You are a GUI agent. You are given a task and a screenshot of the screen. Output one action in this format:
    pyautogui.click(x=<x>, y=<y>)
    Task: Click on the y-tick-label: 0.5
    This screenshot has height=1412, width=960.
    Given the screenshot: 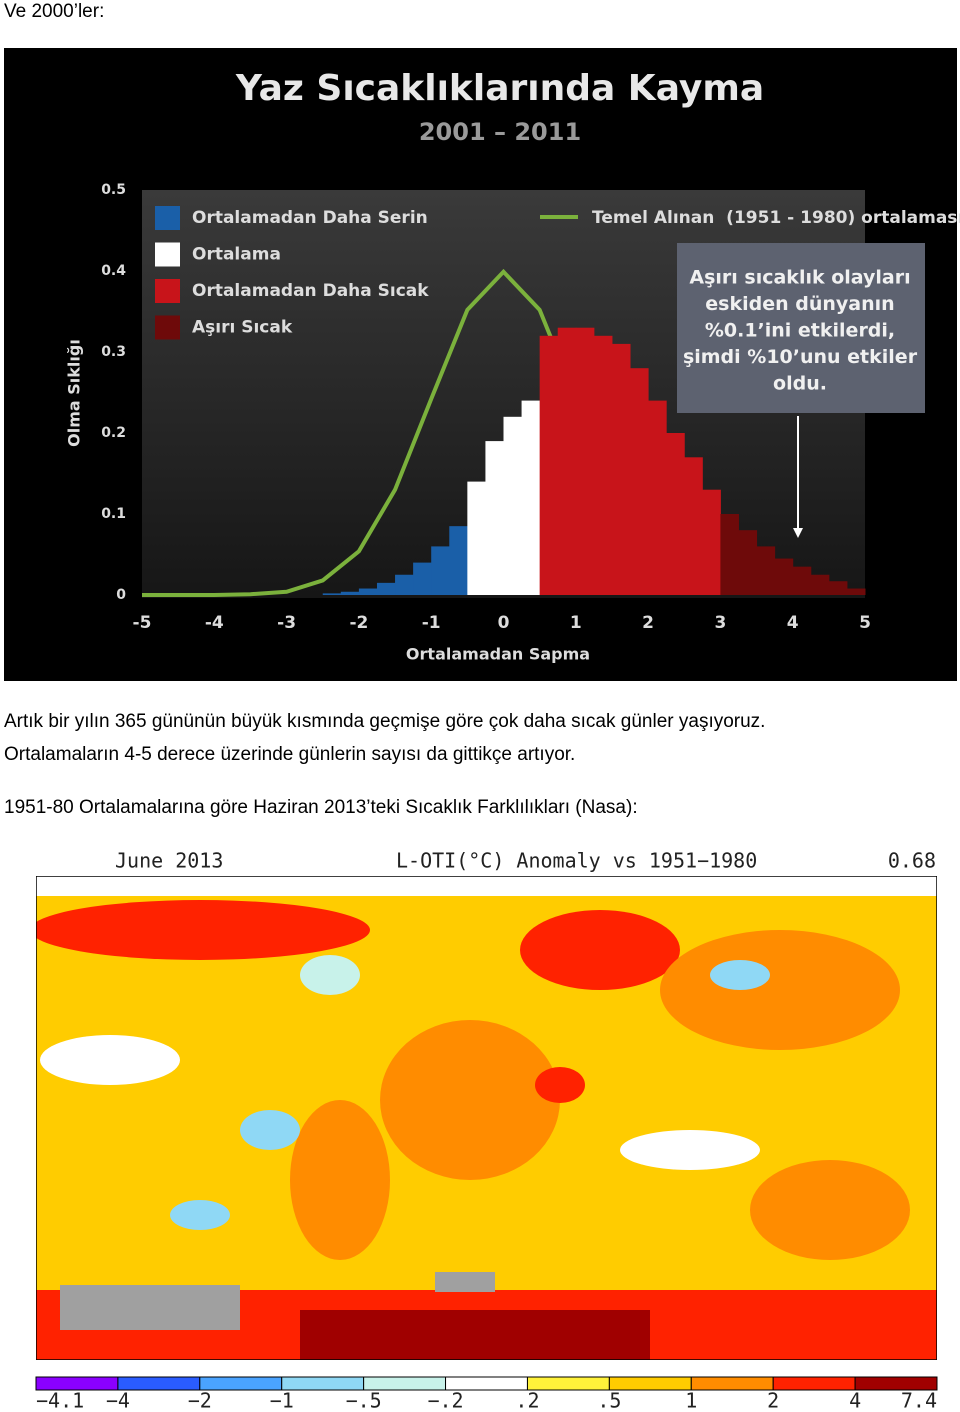 What is the action you would take?
    pyautogui.click(x=113, y=190)
    